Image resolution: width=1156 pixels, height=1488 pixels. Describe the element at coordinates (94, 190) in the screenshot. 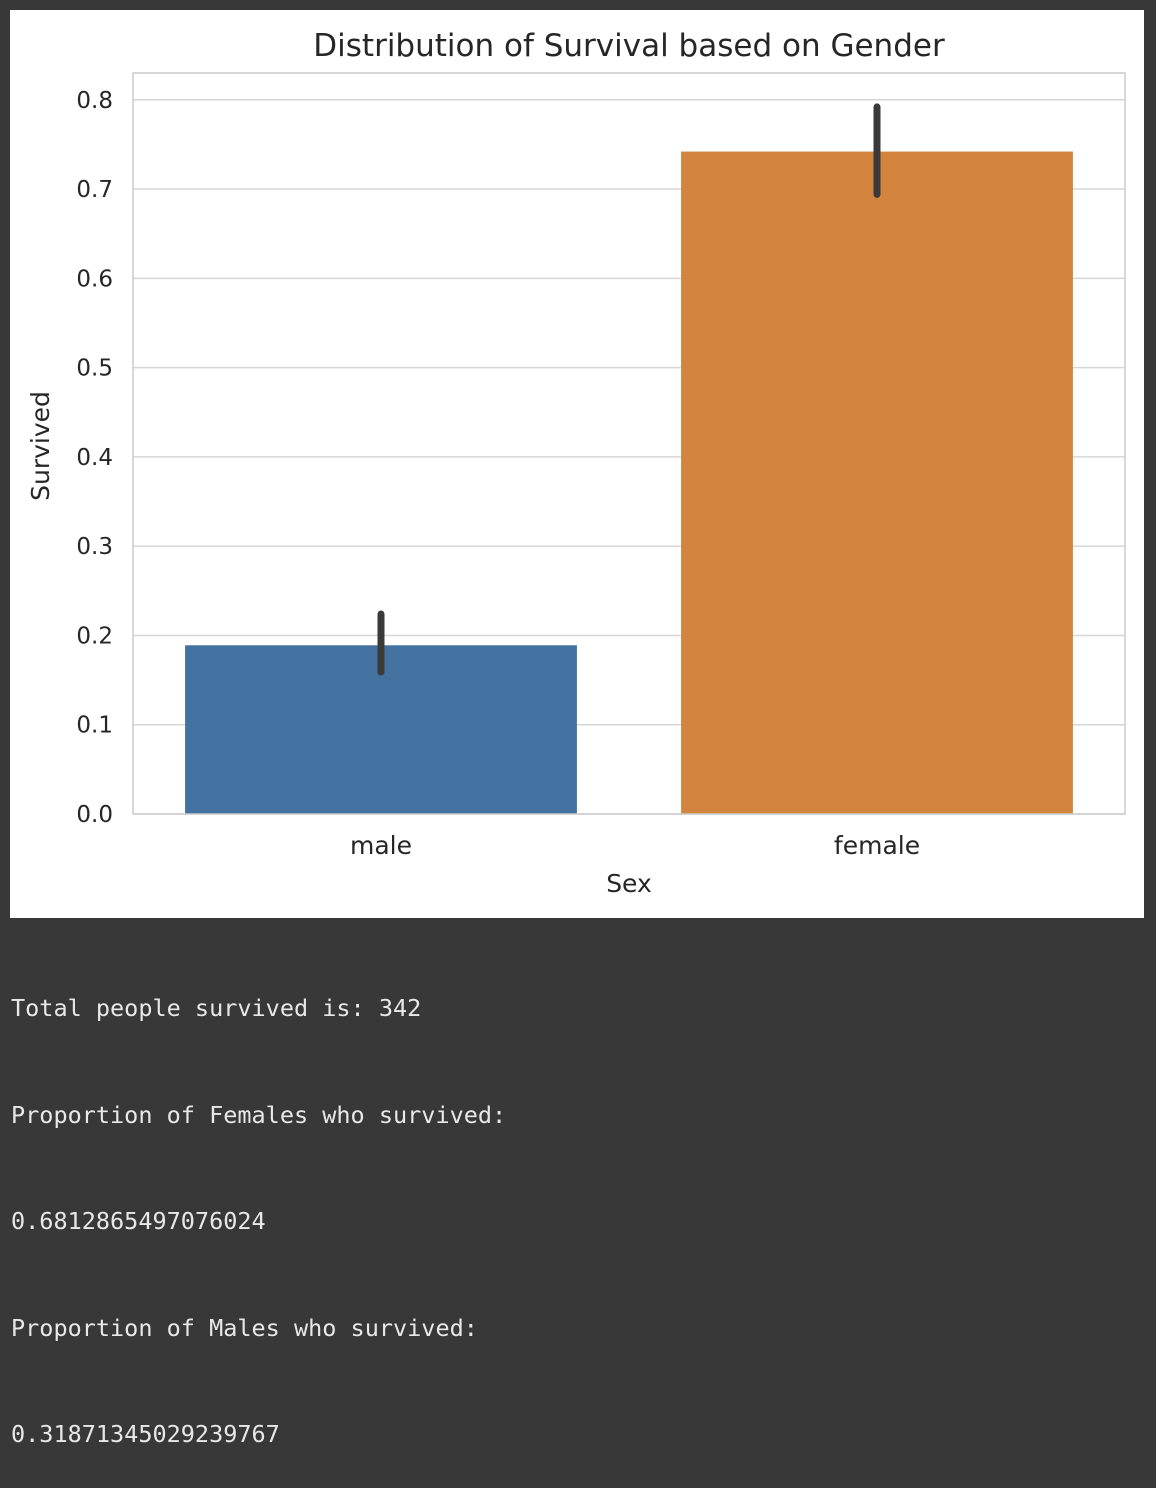

I see `y-tick-label: 0.7` at that location.